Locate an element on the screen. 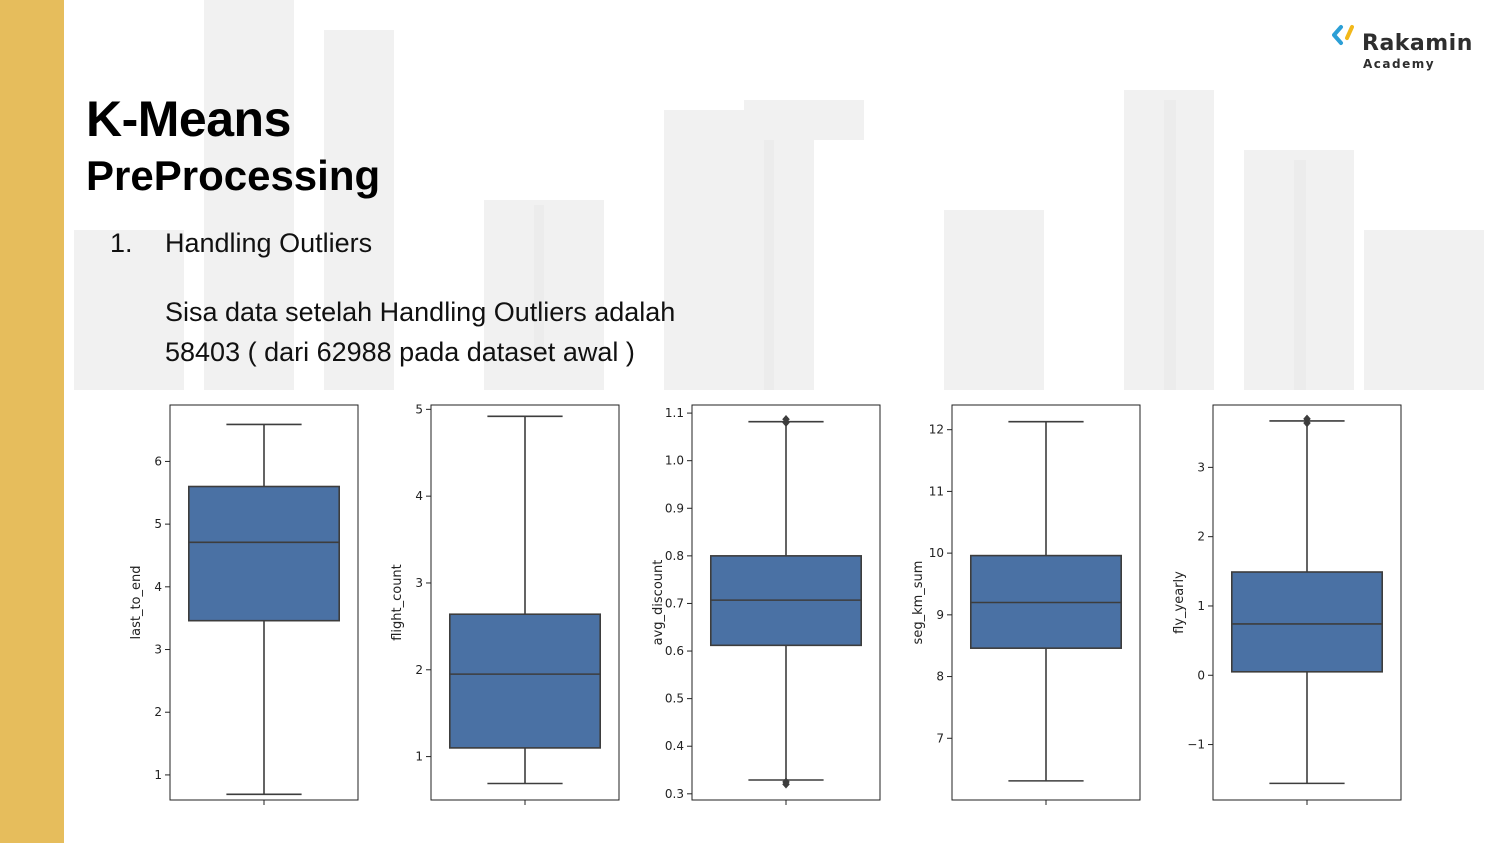 The width and height of the screenshot is (1500, 843). y-axis-label: fly_yearly is located at coordinates (1179, 602).